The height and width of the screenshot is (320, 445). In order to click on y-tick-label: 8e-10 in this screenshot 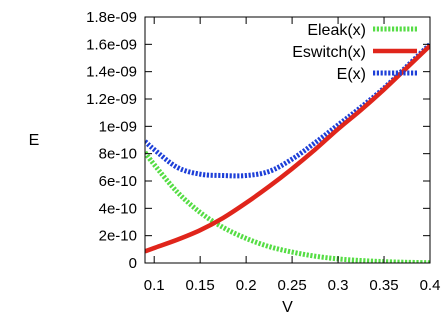, I will do `click(118, 154)`.